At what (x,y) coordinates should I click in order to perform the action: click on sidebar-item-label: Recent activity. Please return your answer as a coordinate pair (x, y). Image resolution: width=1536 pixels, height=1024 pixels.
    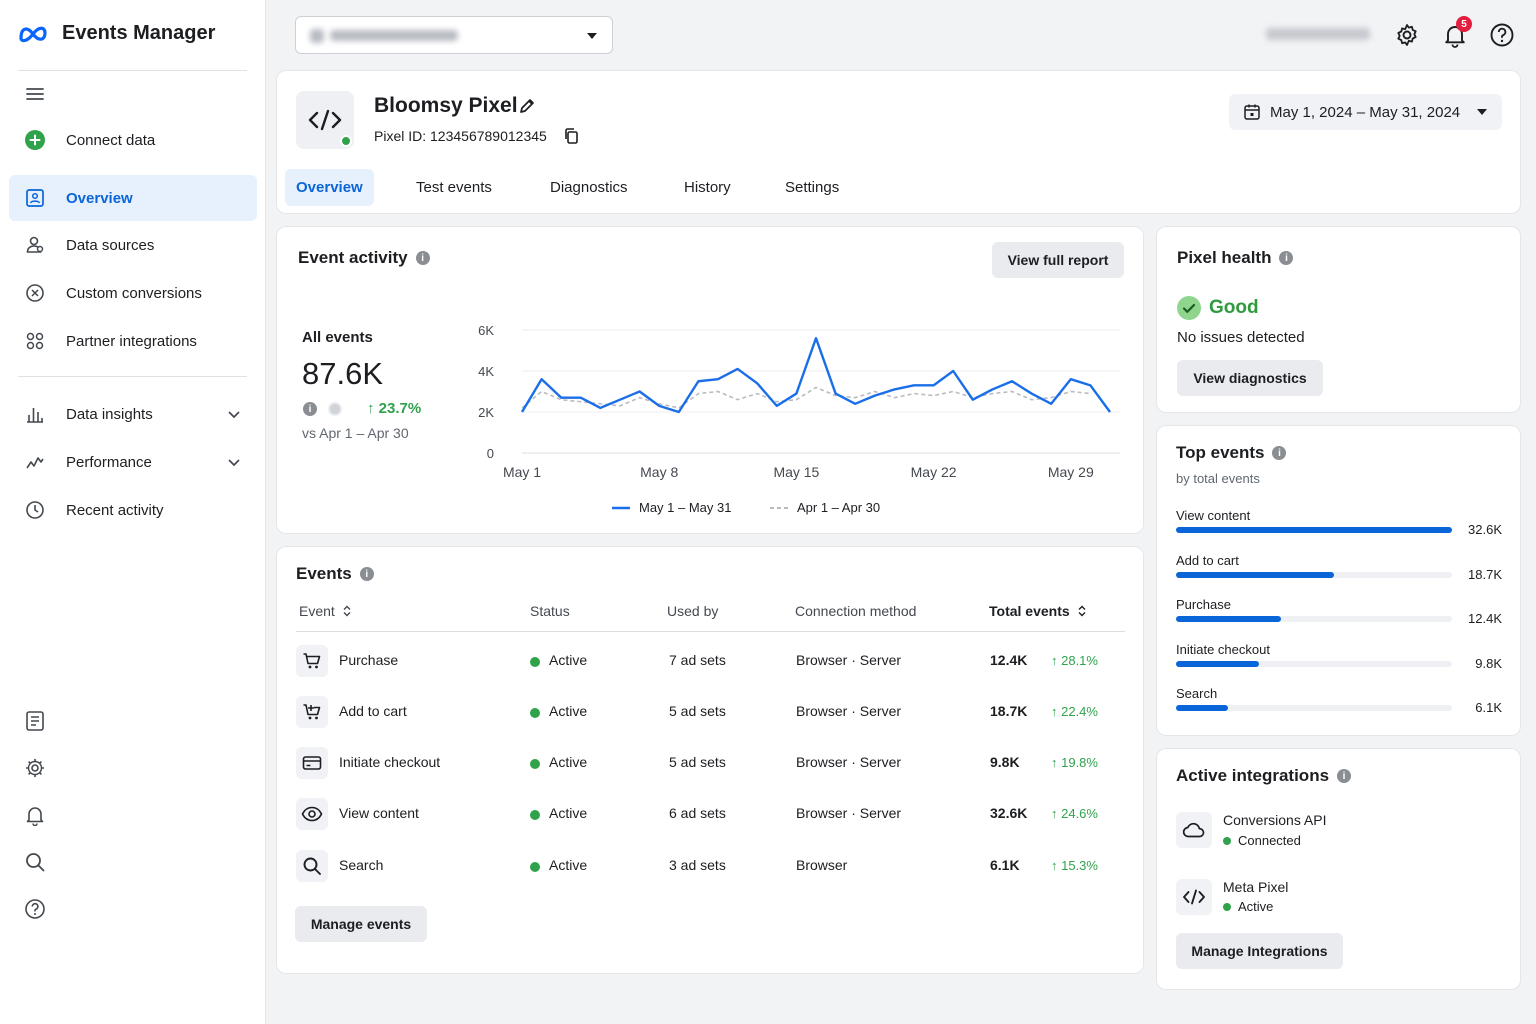
    Looking at the image, I should click on (115, 510).